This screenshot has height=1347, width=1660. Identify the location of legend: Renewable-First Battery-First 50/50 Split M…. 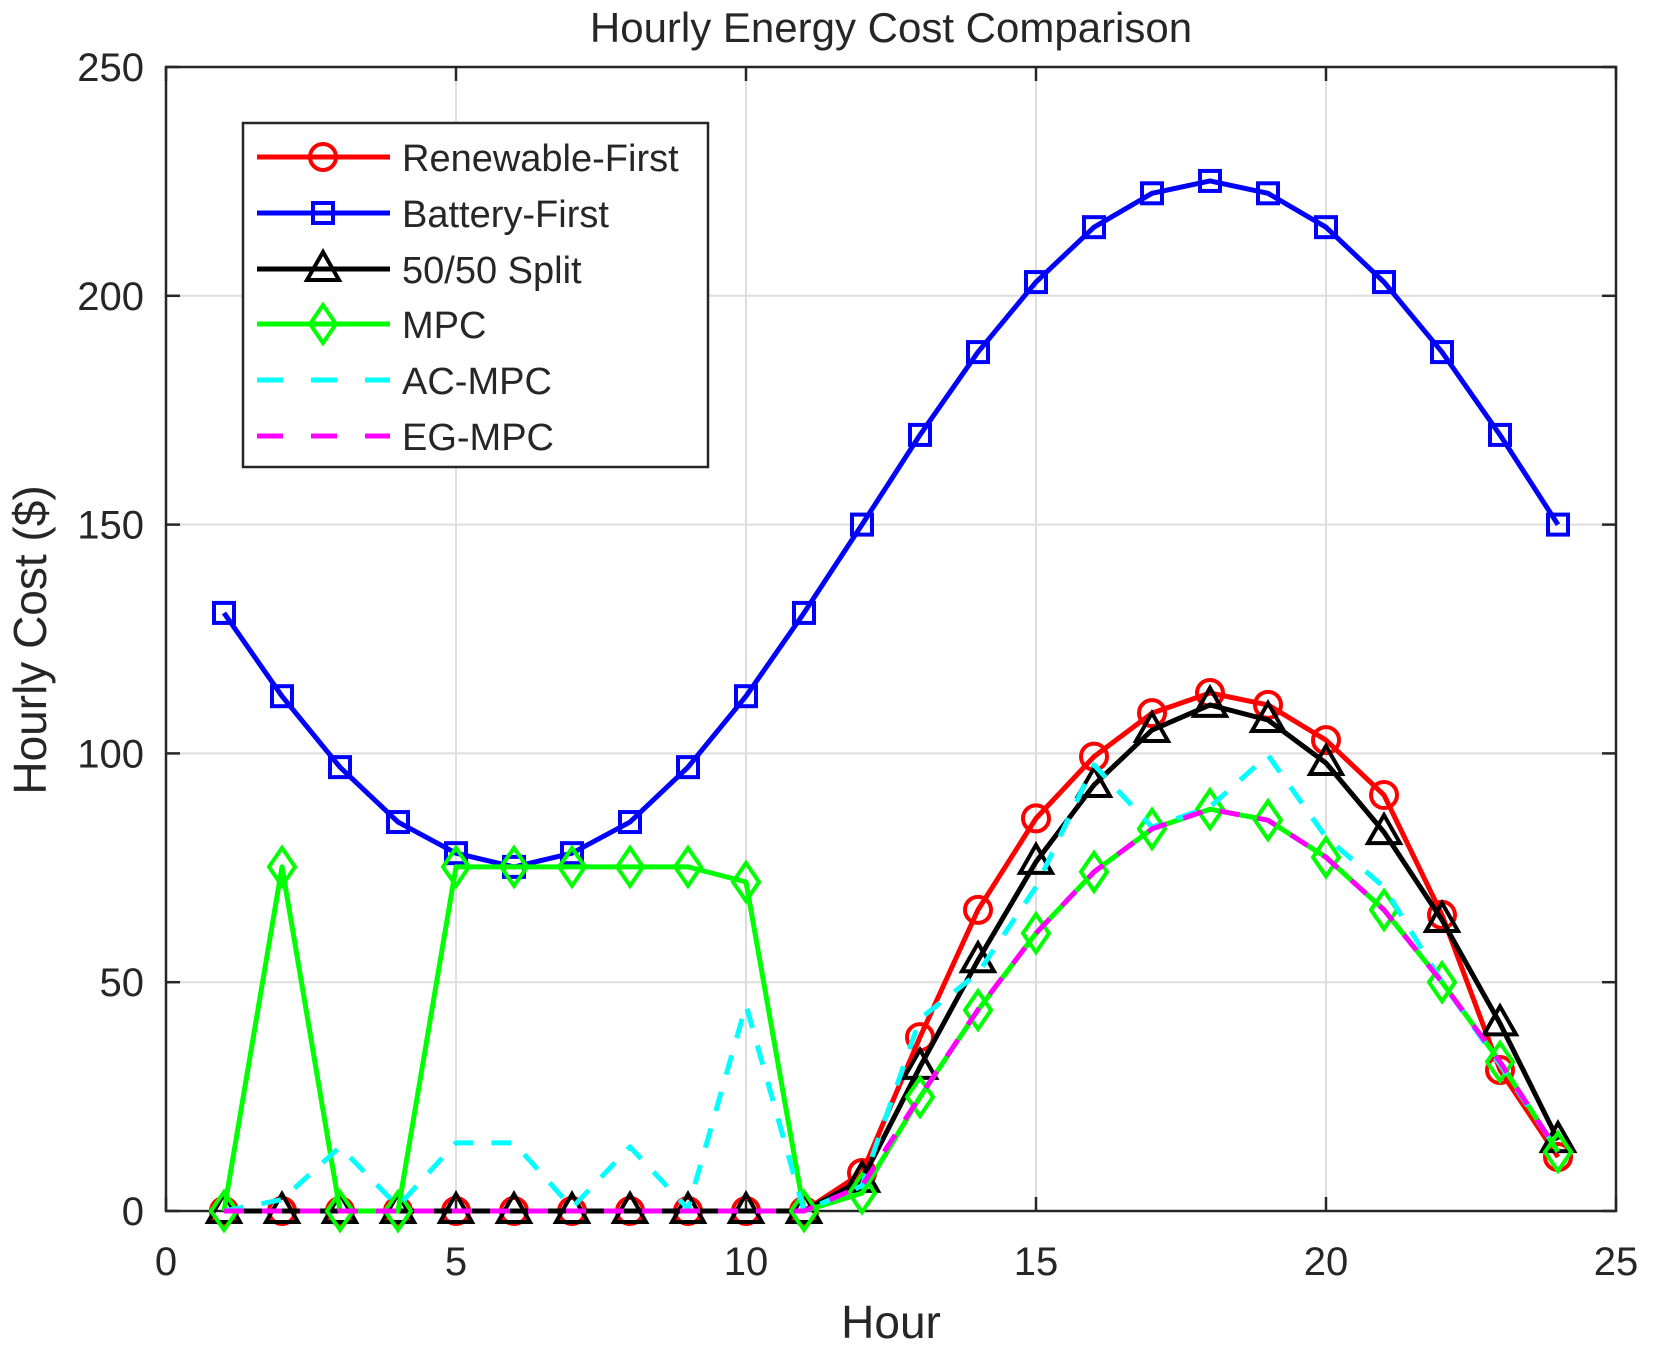
(475, 295).